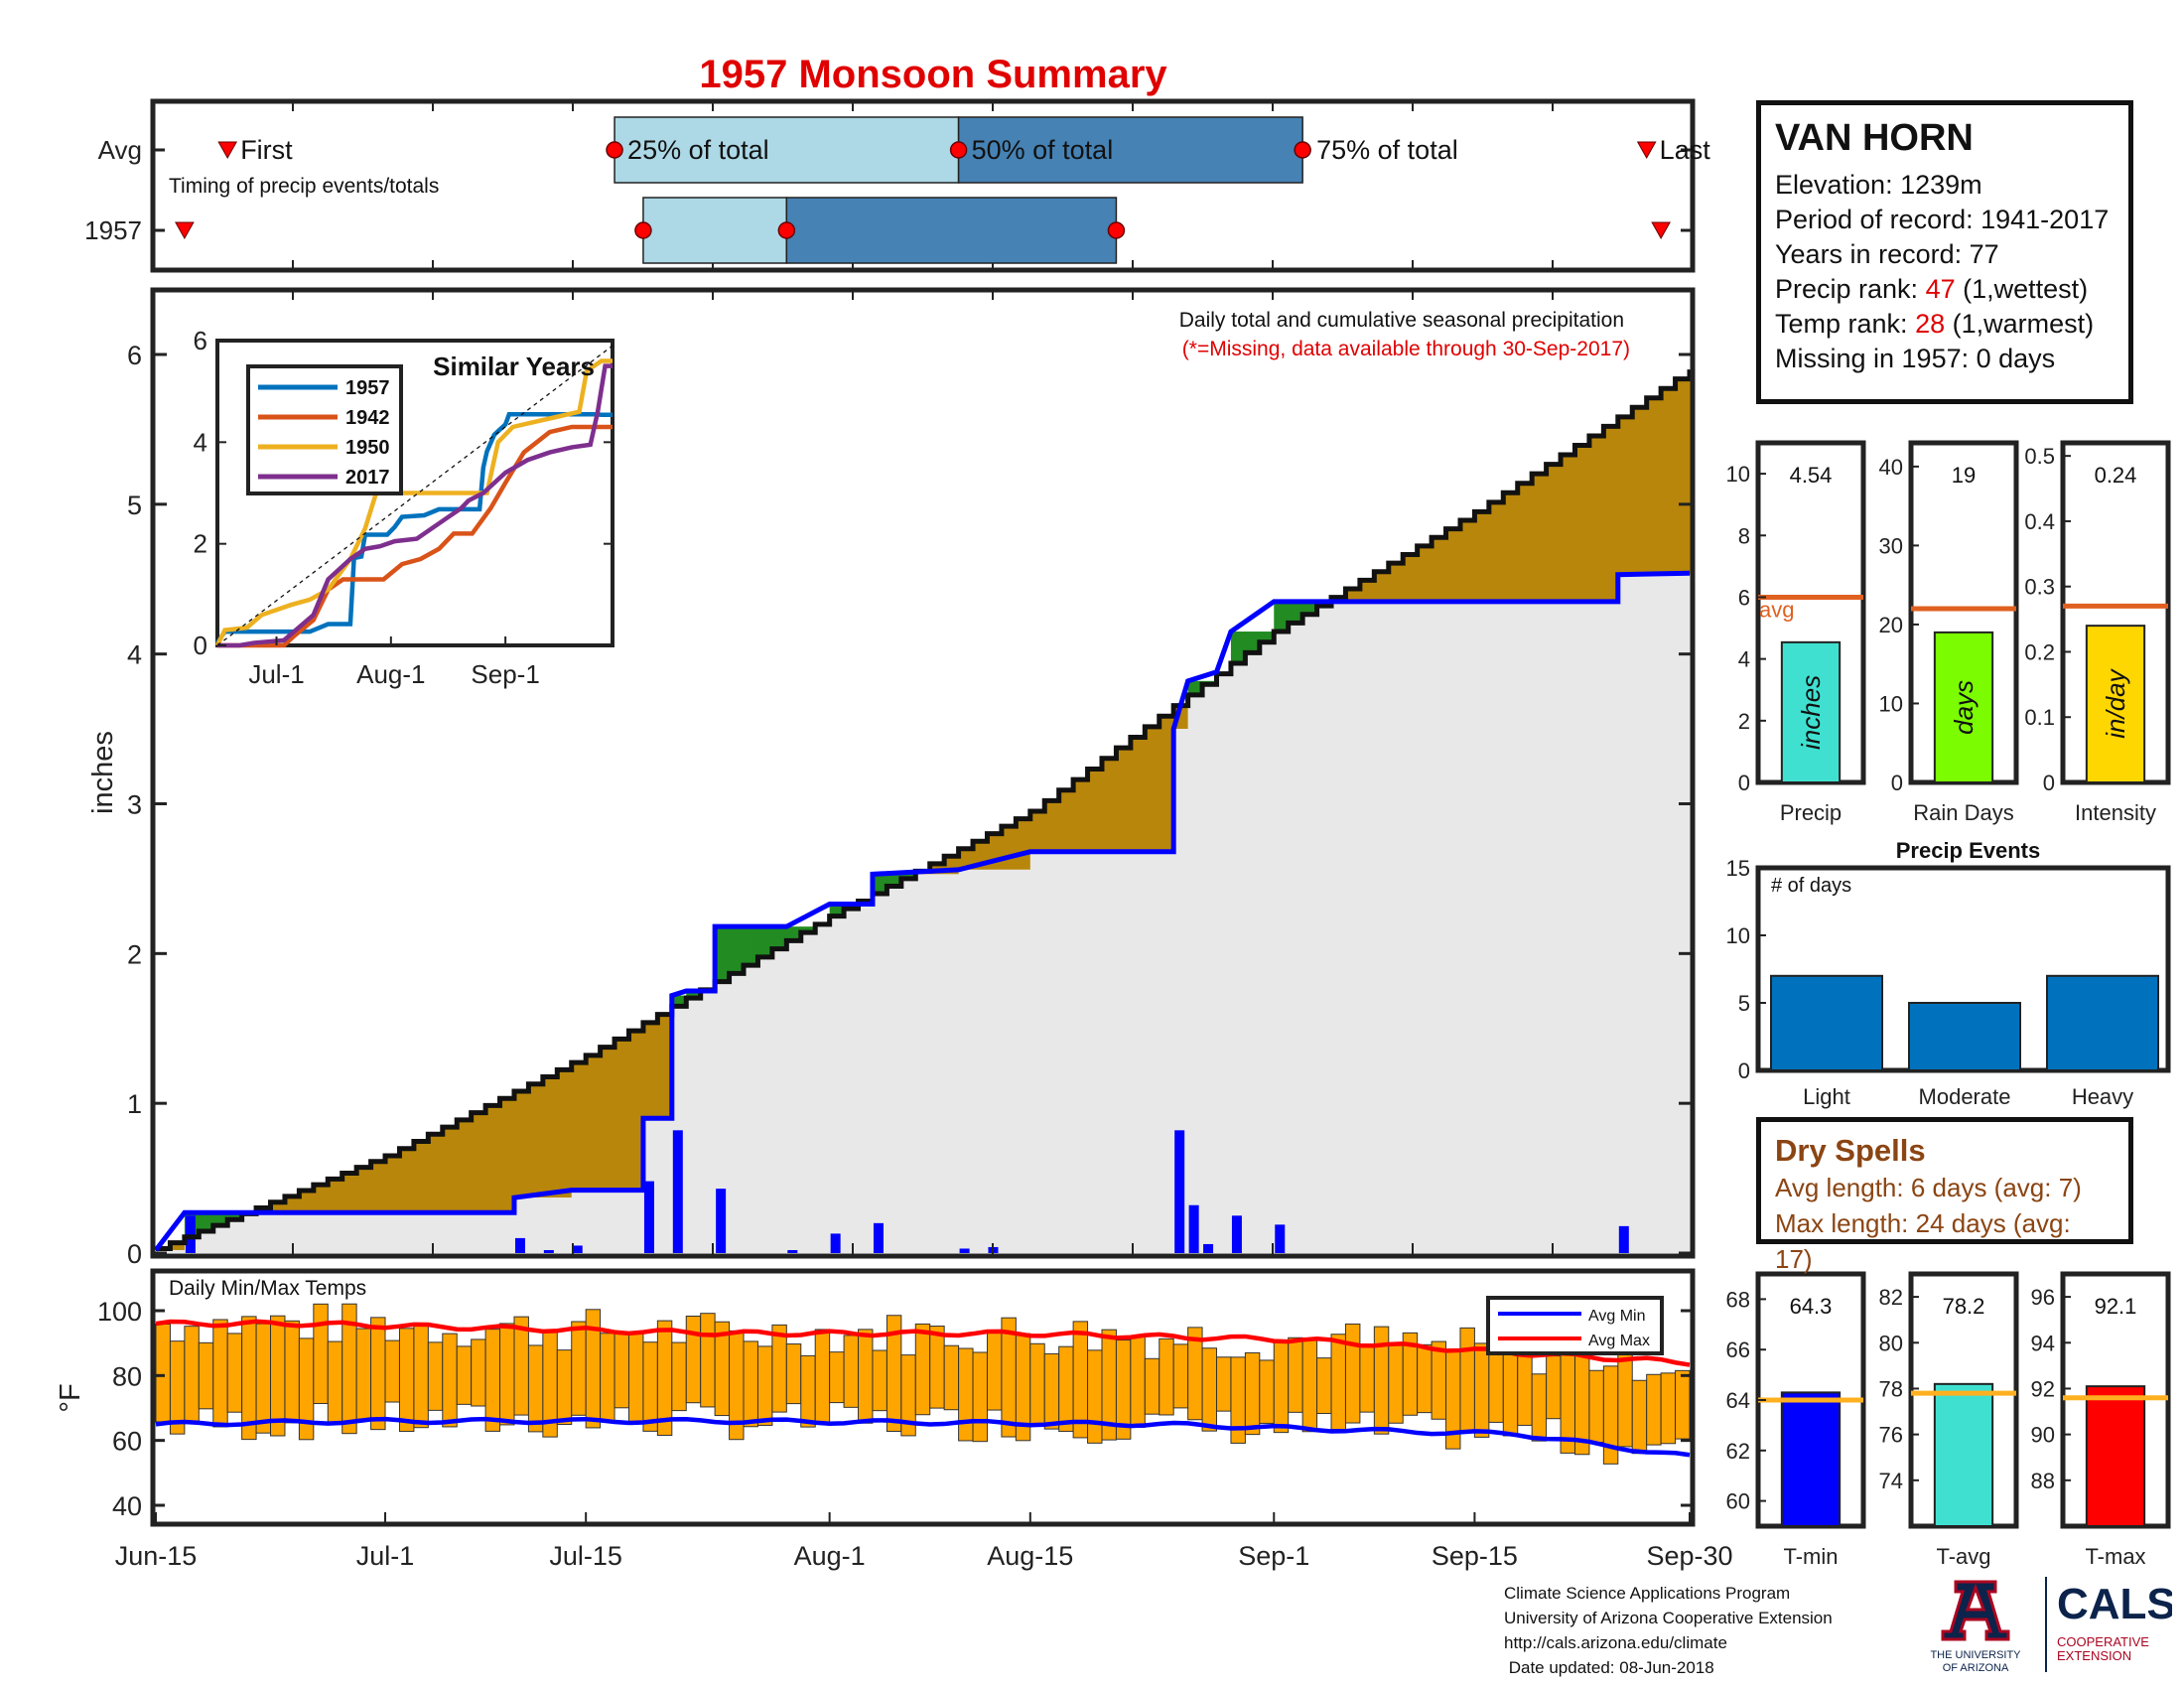 The image size is (2184, 1688). What do you see at coordinates (385, 1556) in the screenshot?
I see `date-axis-label: Jul-1` at bounding box center [385, 1556].